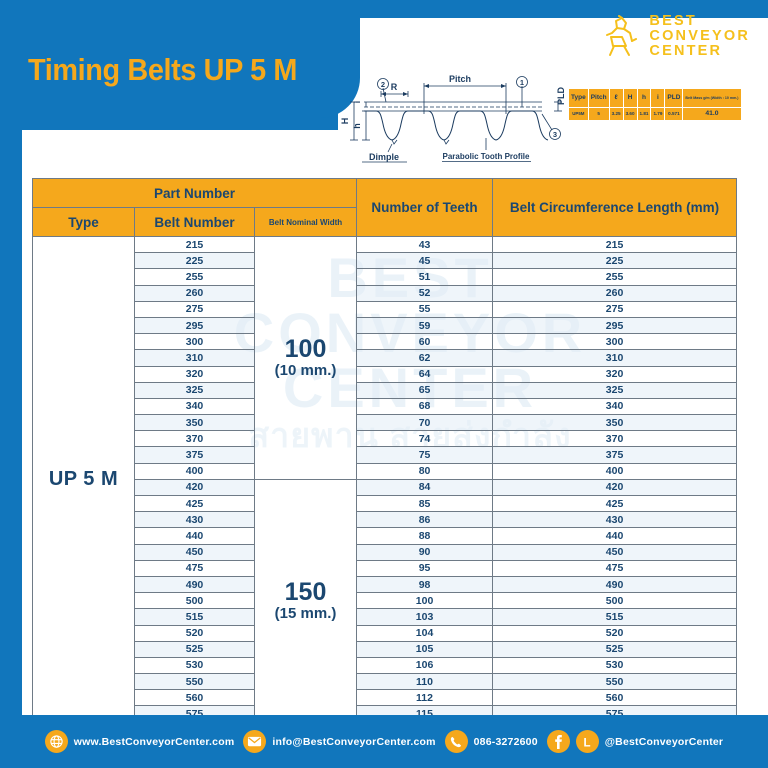 Image resolution: width=768 pixels, height=768 pixels. What do you see at coordinates (615, 568) in the screenshot?
I see `cell-circumference: 475` at bounding box center [615, 568].